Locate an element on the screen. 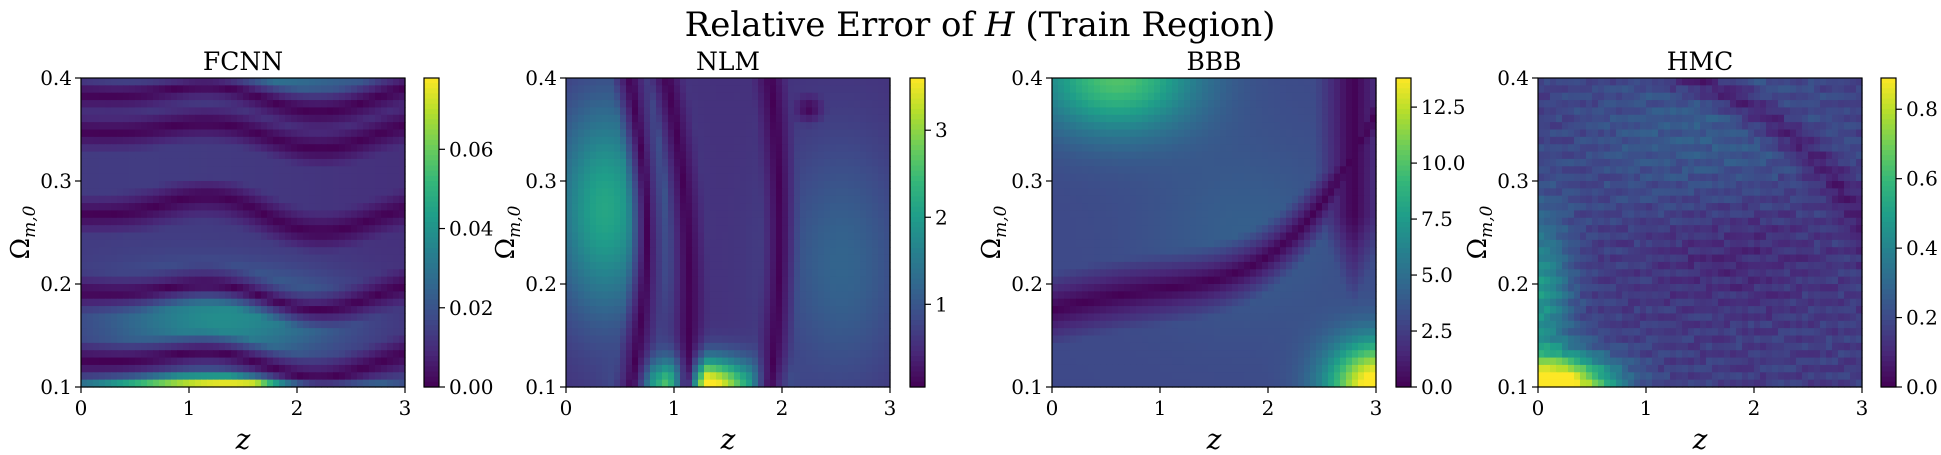  x-tick-label: 0 is located at coordinates (81, 408).